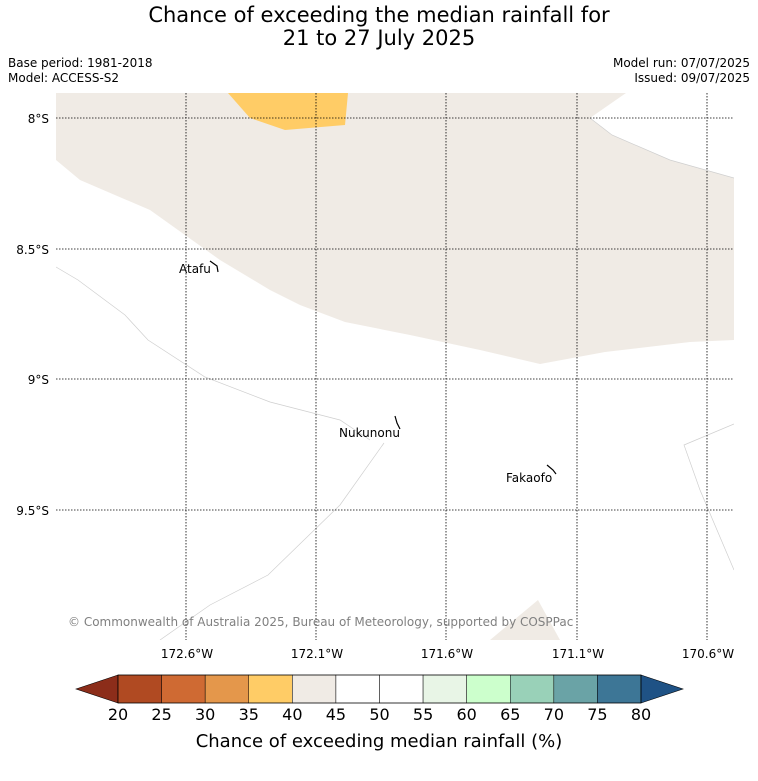 Image resolution: width=758 pixels, height=781 pixels. Describe the element at coordinates (32, 315) in the screenshot. I see `latitude-labels: 8°S 8.5°S 9°S 9.5°S` at that location.